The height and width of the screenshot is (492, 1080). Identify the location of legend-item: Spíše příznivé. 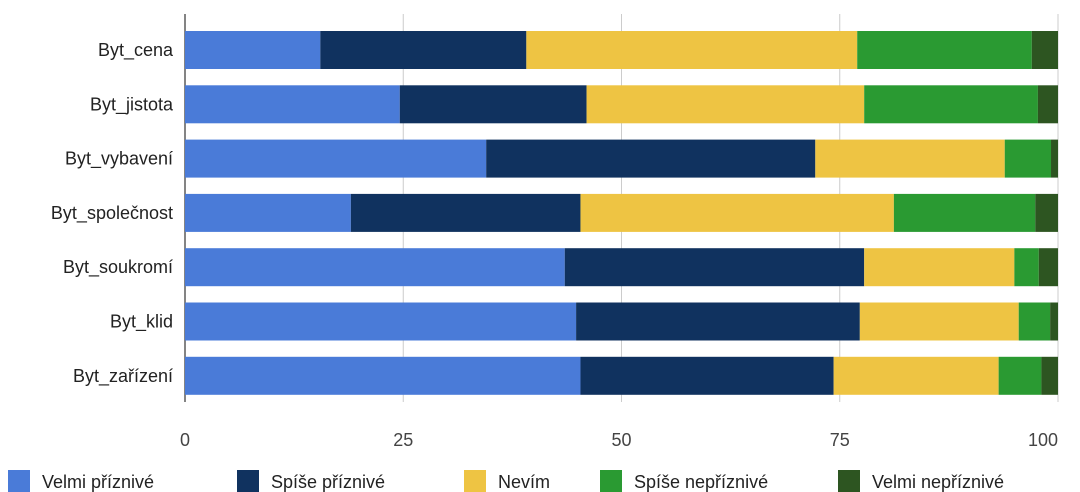
(311, 481).